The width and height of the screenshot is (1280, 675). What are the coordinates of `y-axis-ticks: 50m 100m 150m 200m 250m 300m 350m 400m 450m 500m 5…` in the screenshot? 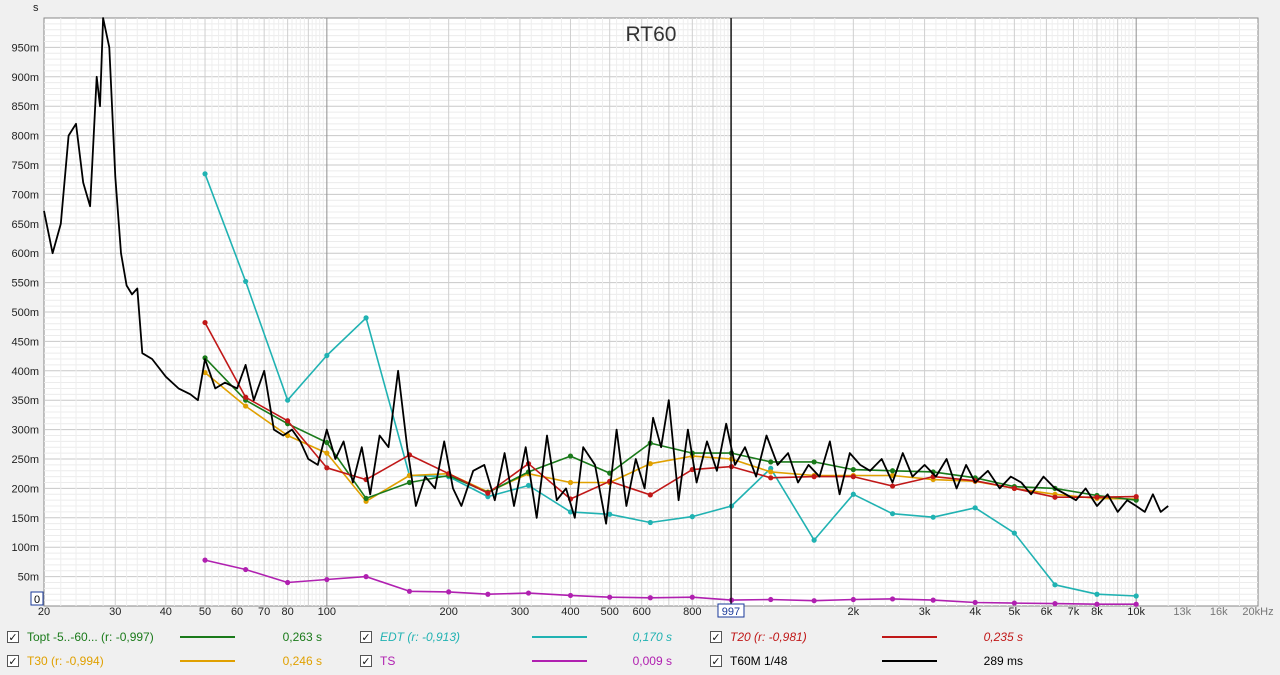 It's located at (25, 312).